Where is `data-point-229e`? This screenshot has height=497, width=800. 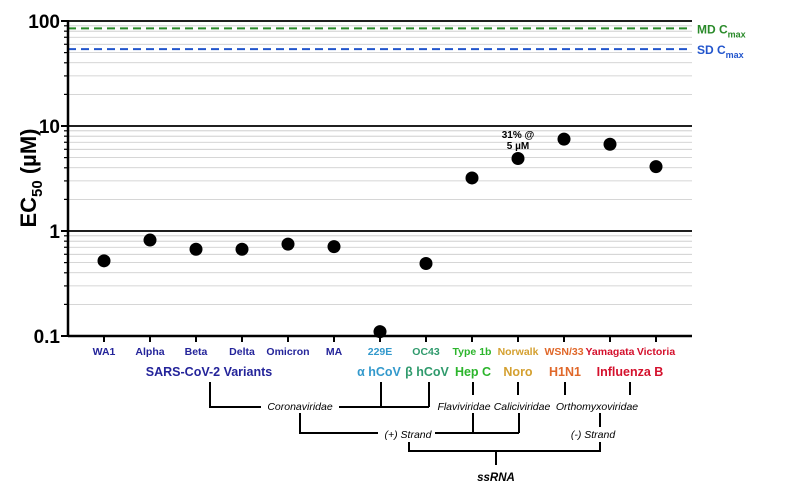
data-point-229e is located at coordinates (380, 332).